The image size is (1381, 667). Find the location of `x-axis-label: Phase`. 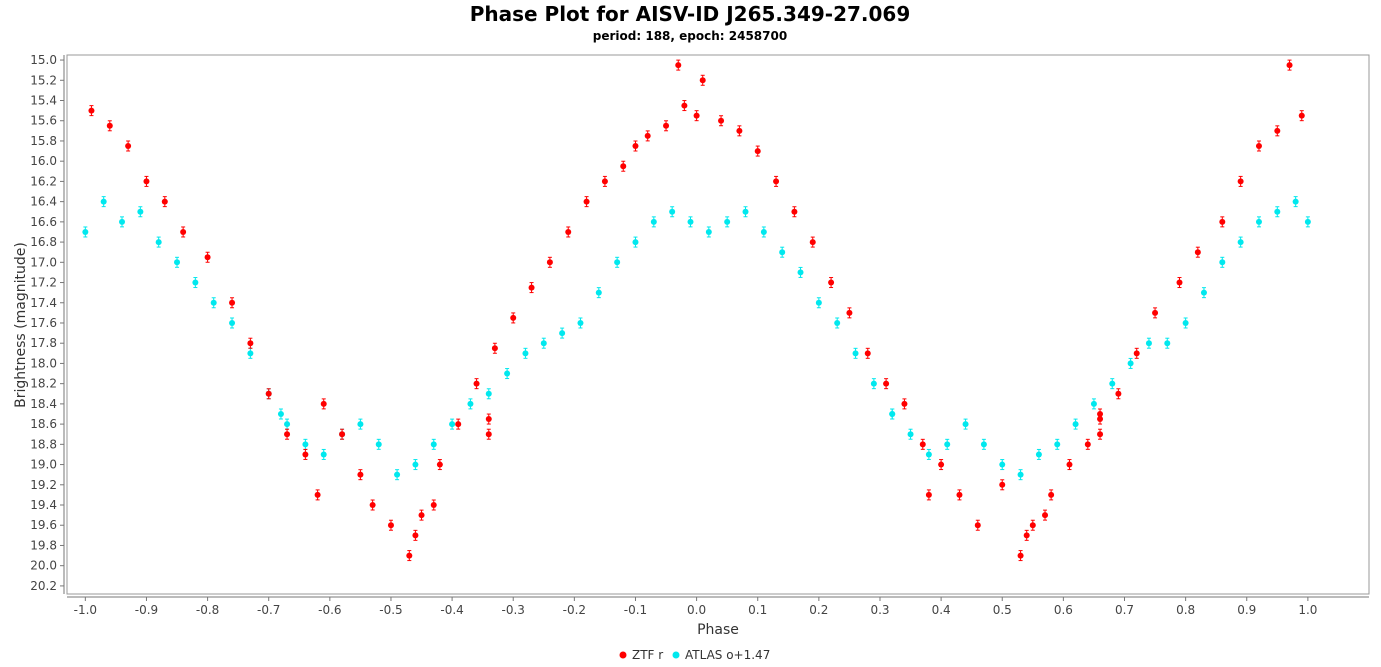

x-axis-label: Phase is located at coordinates (718, 630).